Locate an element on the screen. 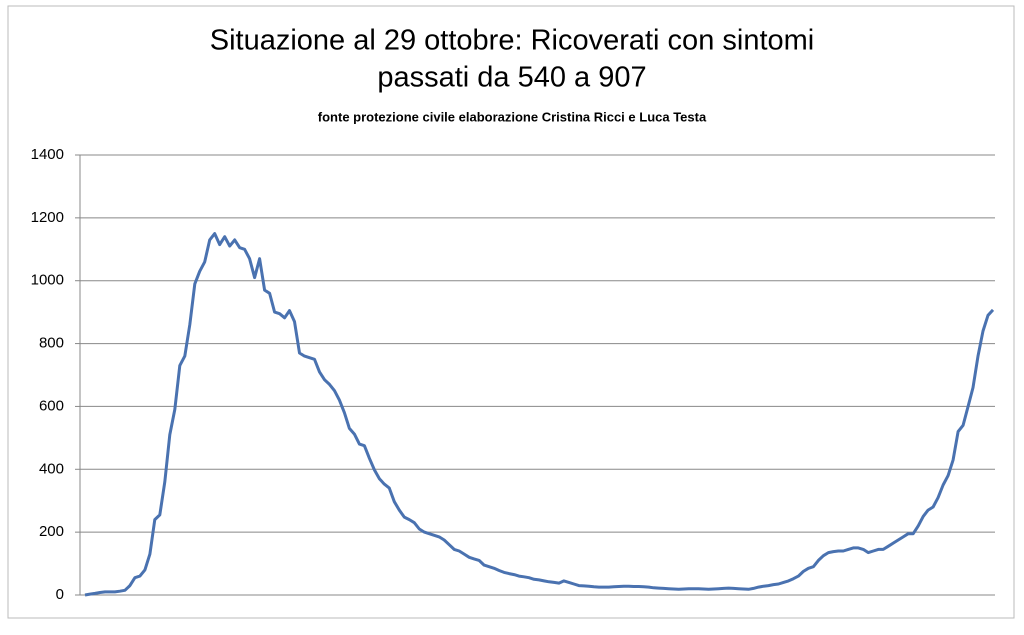  y-tick-label: 0 is located at coordinates (60, 594).